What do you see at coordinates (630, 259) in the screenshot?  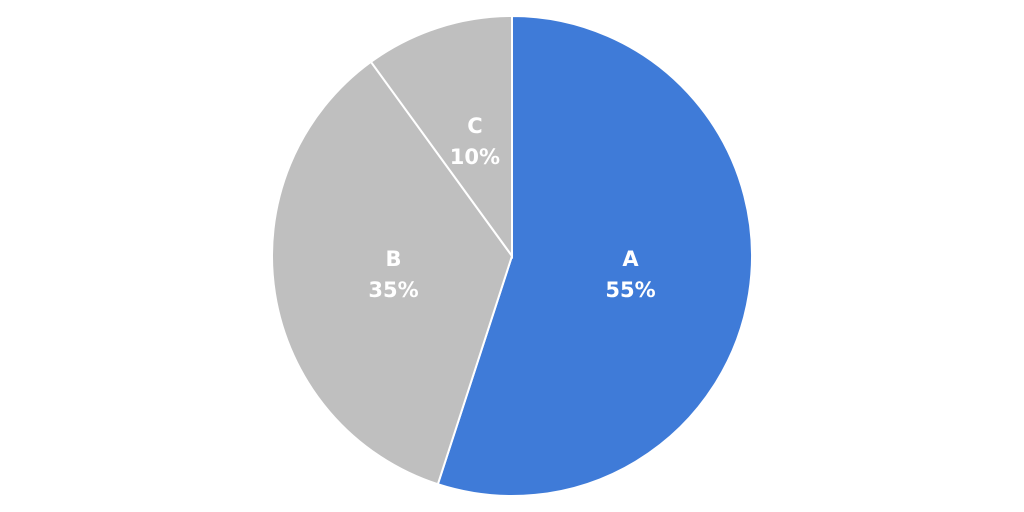 I see `slice-category-label: A` at bounding box center [630, 259].